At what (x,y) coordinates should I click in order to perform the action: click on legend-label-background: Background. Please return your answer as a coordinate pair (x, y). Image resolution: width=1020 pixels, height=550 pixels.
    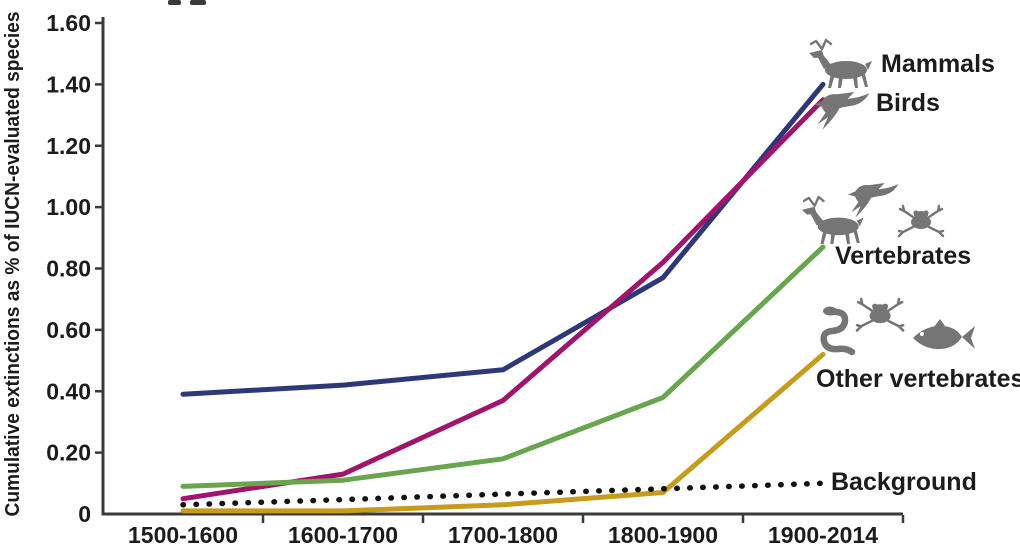
    Looking at the image, I should click on (904, 482).